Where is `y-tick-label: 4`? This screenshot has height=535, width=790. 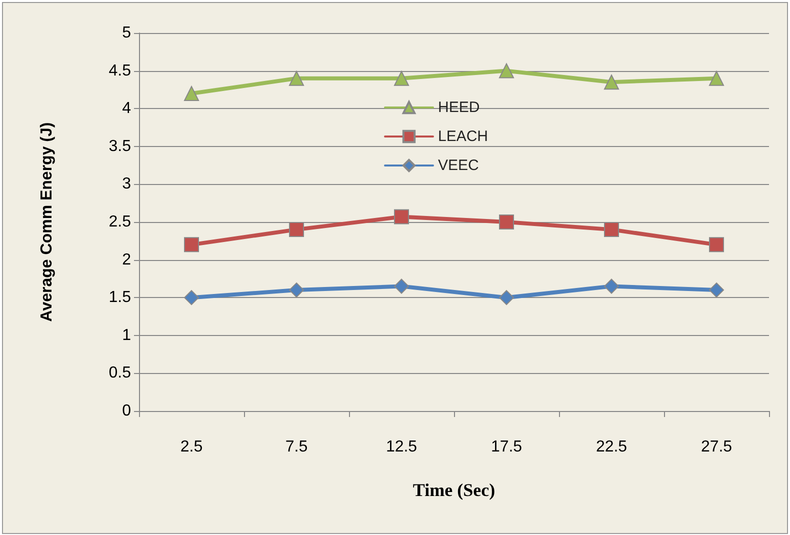 y-tick-label: 4 is located at coordinates (127, 109).